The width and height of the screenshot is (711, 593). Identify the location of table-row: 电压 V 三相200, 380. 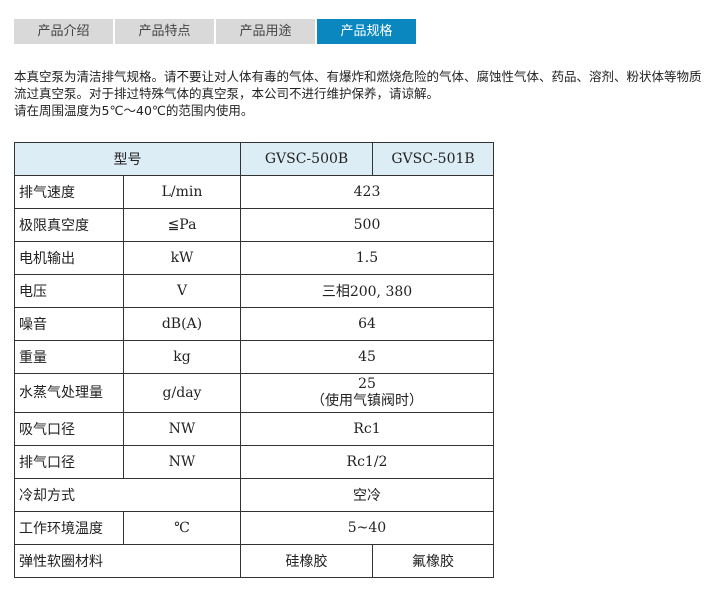
(254, 291).